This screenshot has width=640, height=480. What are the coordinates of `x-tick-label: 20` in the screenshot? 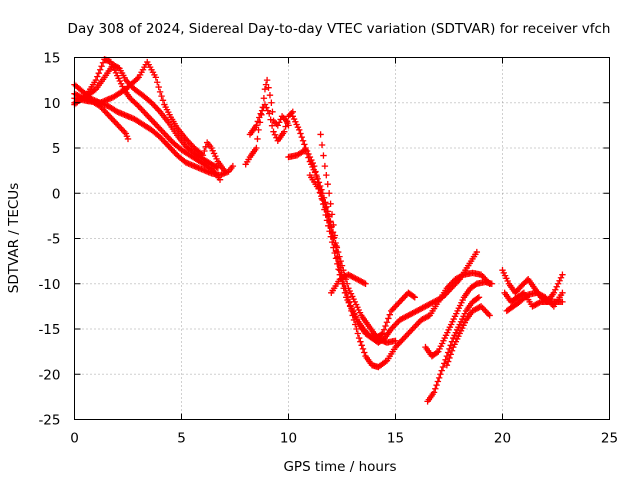 It's located at (502, 439).